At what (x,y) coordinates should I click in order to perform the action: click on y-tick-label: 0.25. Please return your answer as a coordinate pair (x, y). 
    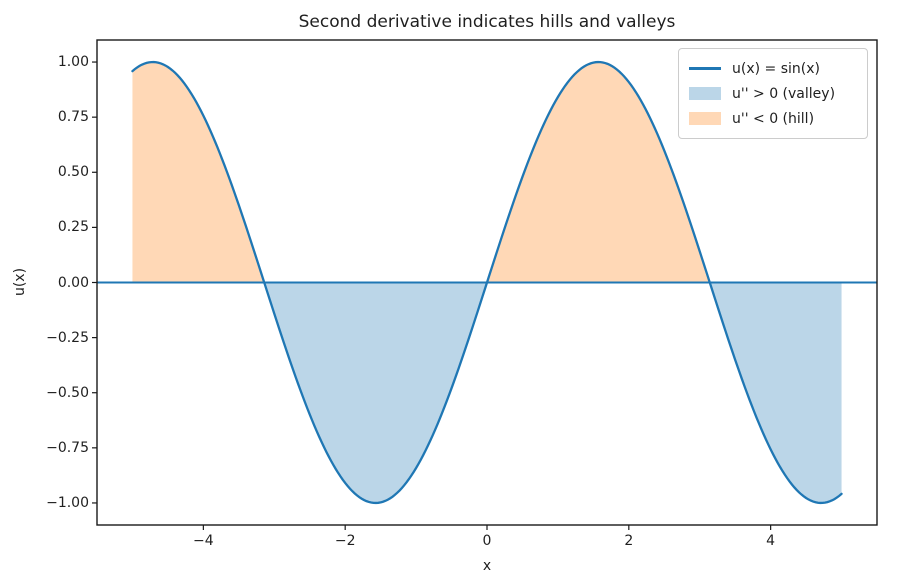
    Looking at the image, I should click on (73, 227).